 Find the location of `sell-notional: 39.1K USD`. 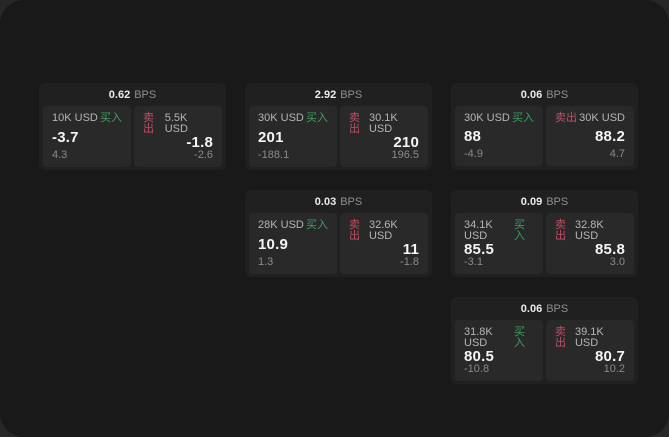

sell-notional: 39.1K USD is located at coordinates (589, 337).